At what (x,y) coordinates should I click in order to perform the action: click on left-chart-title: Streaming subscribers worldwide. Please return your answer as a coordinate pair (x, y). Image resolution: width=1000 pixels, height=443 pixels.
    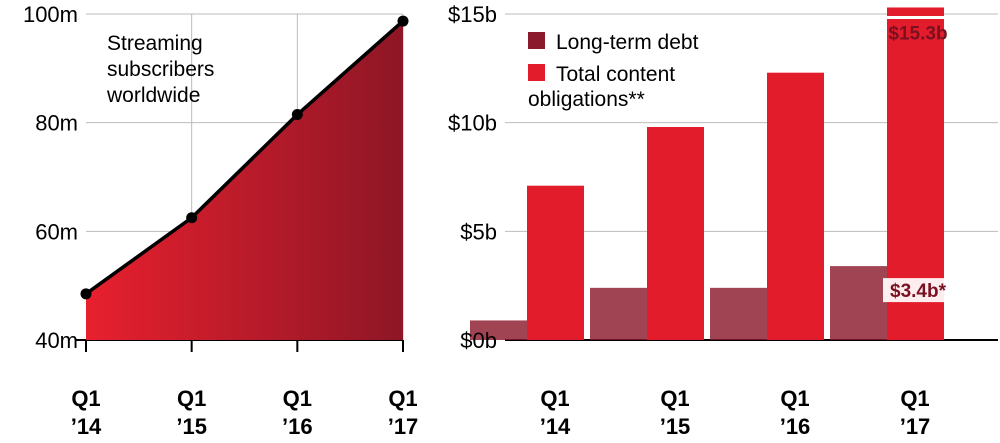
    Looking at the image, I should click on (163, 69).